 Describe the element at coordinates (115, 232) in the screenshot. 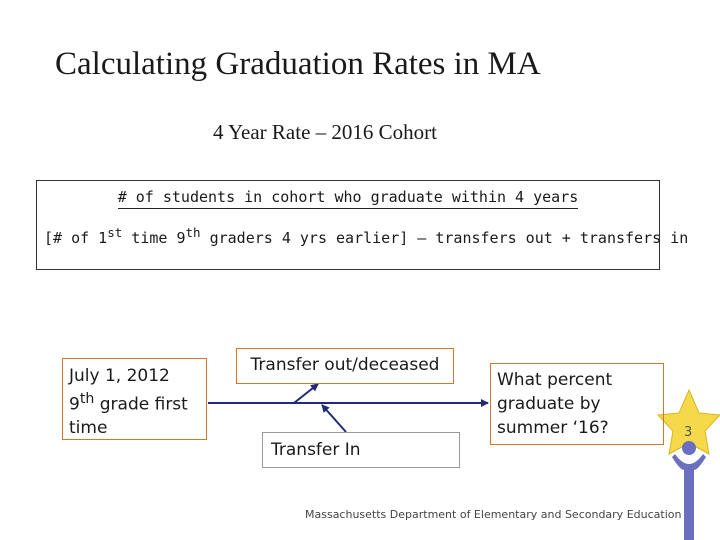

I see `denominator-sup-st: st` at that location.